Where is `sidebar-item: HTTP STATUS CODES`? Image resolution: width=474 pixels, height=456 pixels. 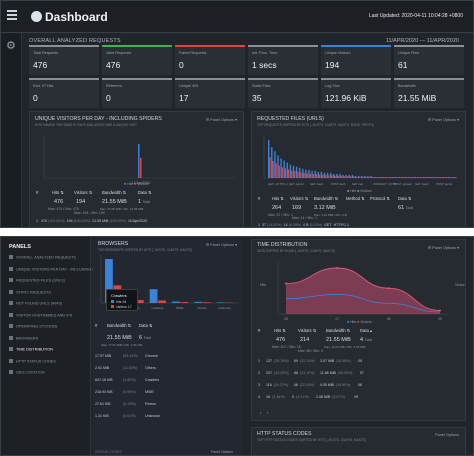
sidebar-item: HTTP STATUS CODES is located at coordinates (32, 360).